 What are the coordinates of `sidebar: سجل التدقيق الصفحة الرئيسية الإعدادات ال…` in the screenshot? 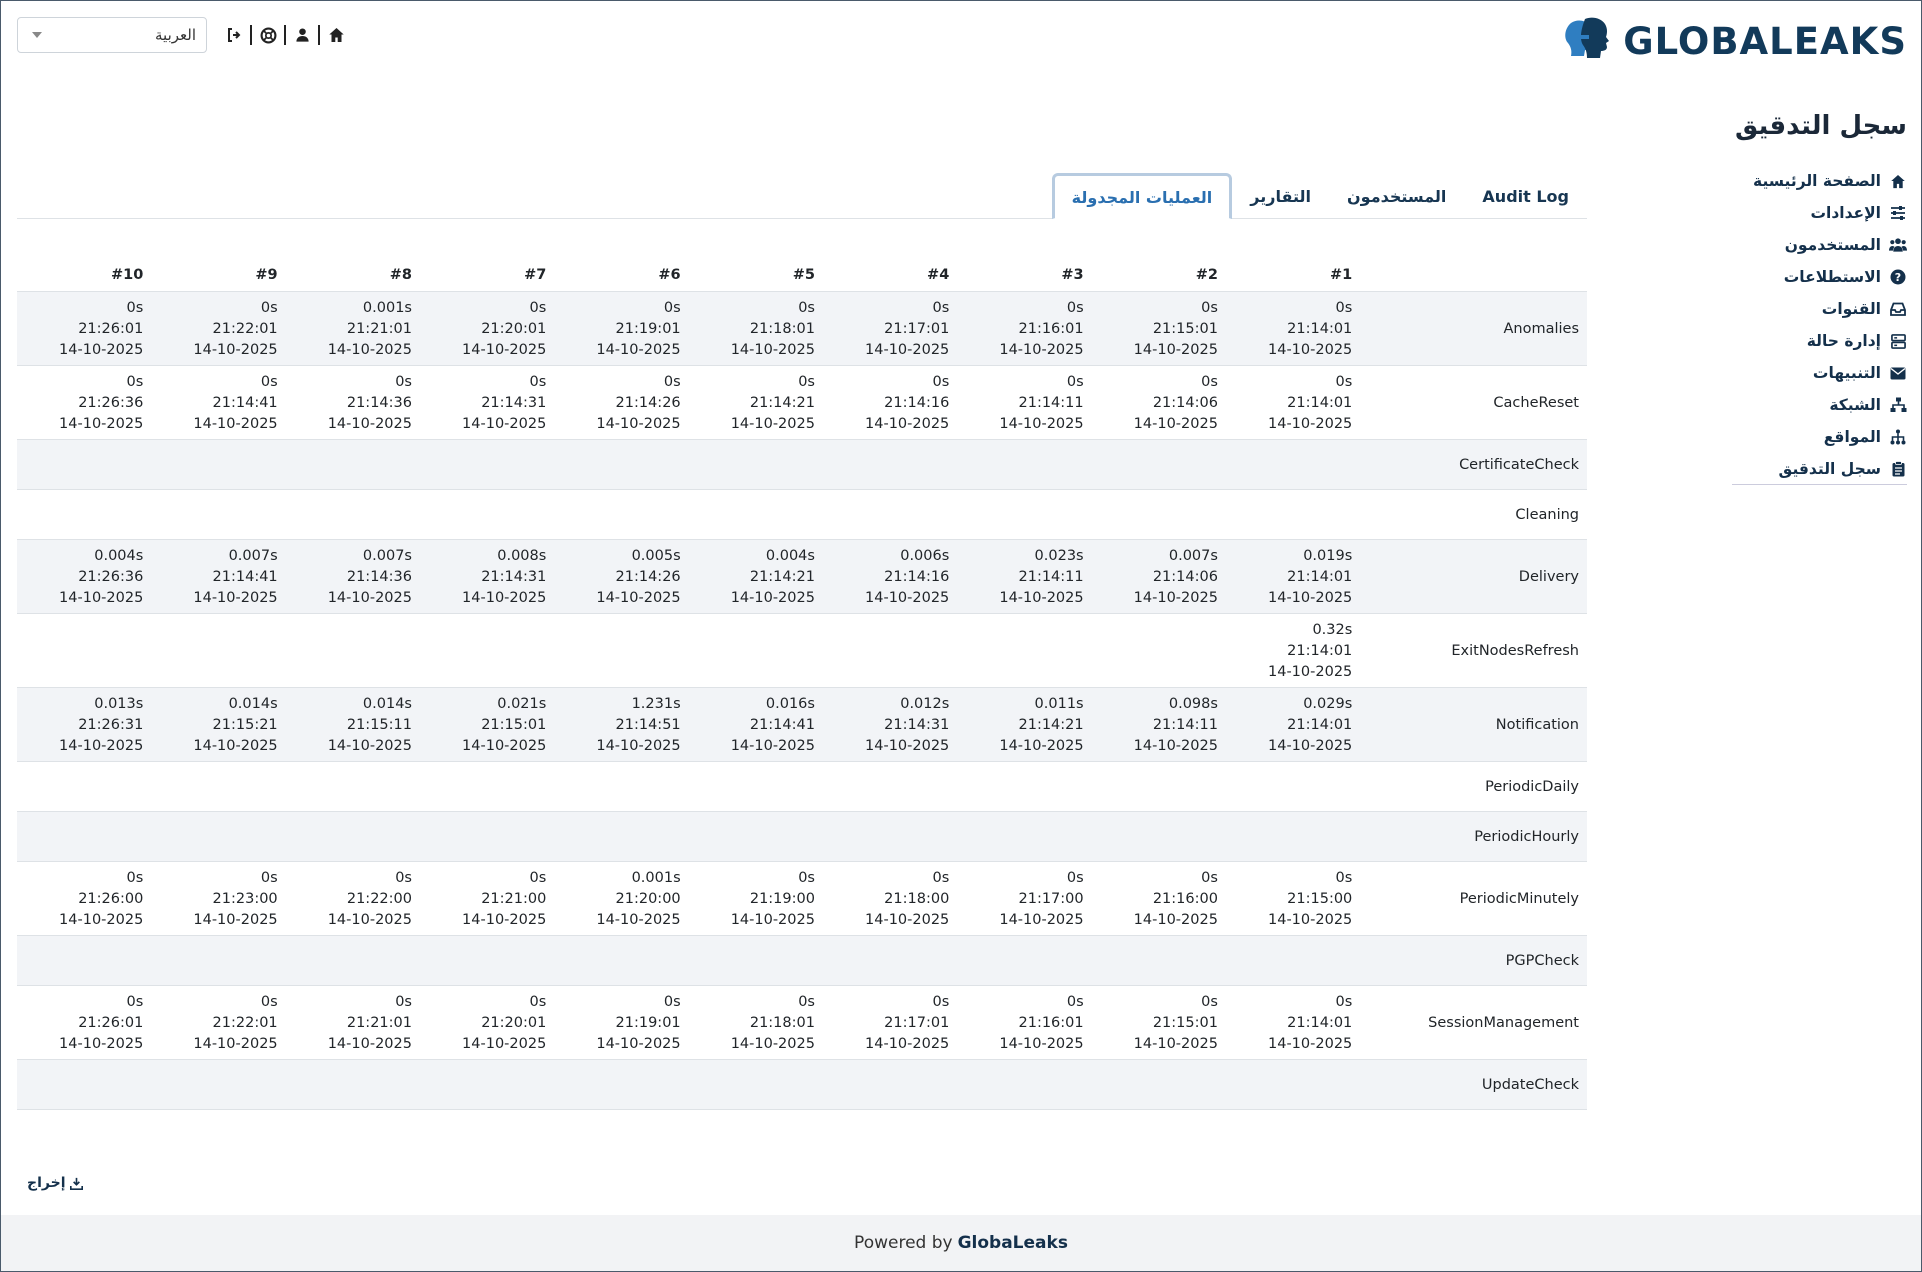 It's located at (1819, 298).